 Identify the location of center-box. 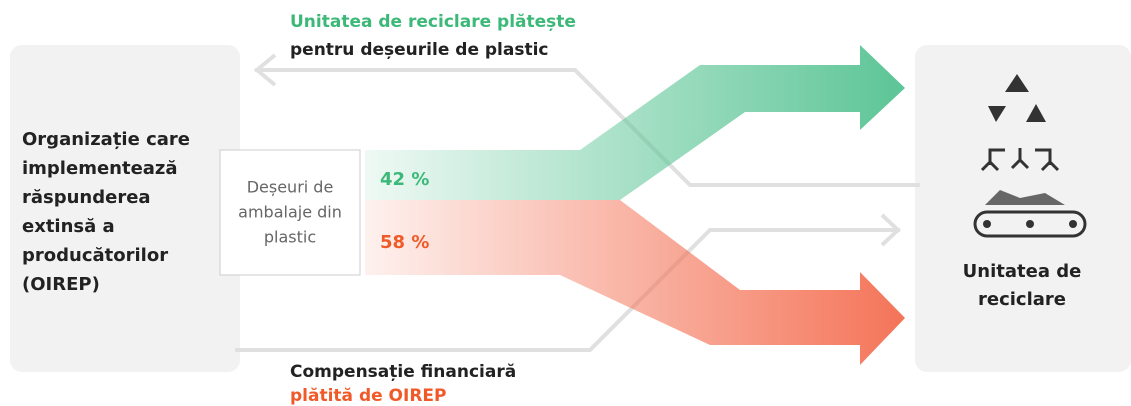
(290, 212).